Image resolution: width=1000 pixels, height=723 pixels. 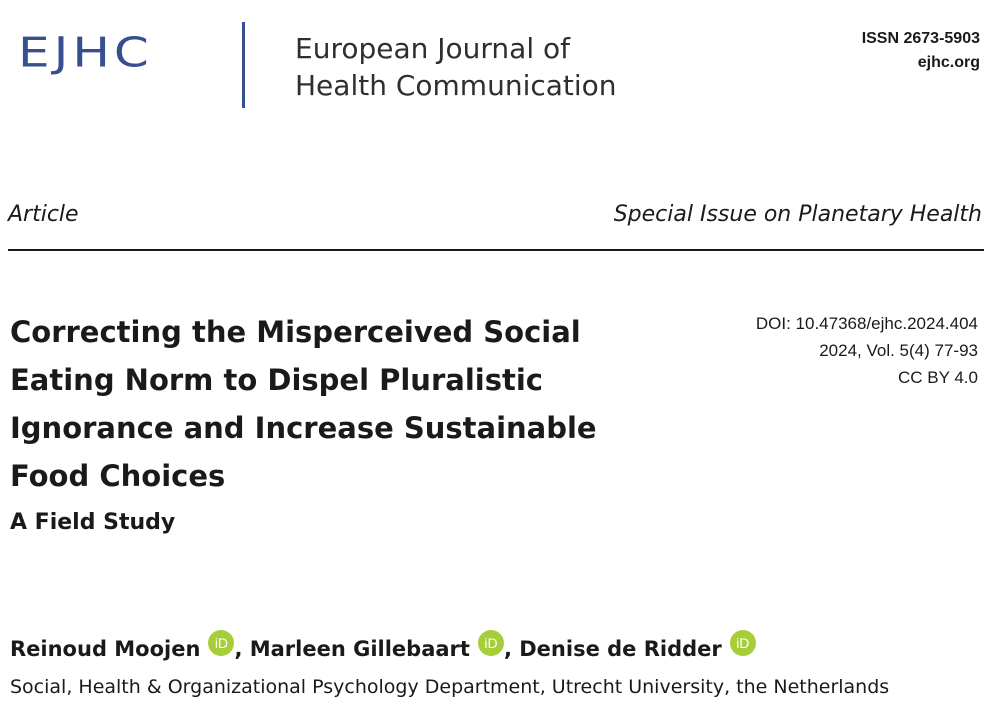 I want to click on logo-divider, so click(x=243, y=65).